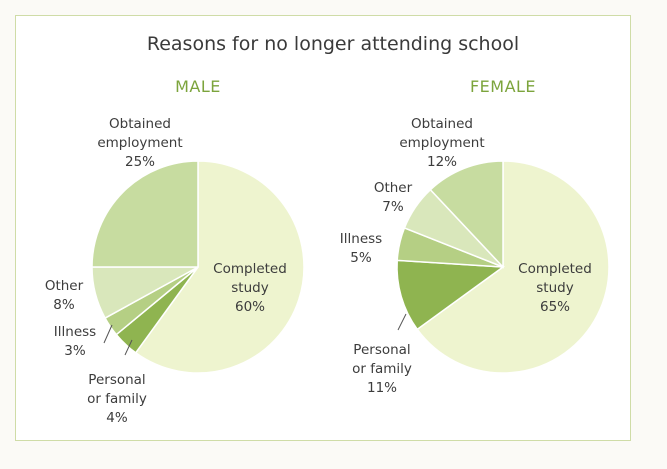 The width and height of the screenshot is (667, 469). What do you see at coordinates (361, 239) in the screenshot?
I see `female-label-illness-line: Illness` at bounding box center [361, 239].